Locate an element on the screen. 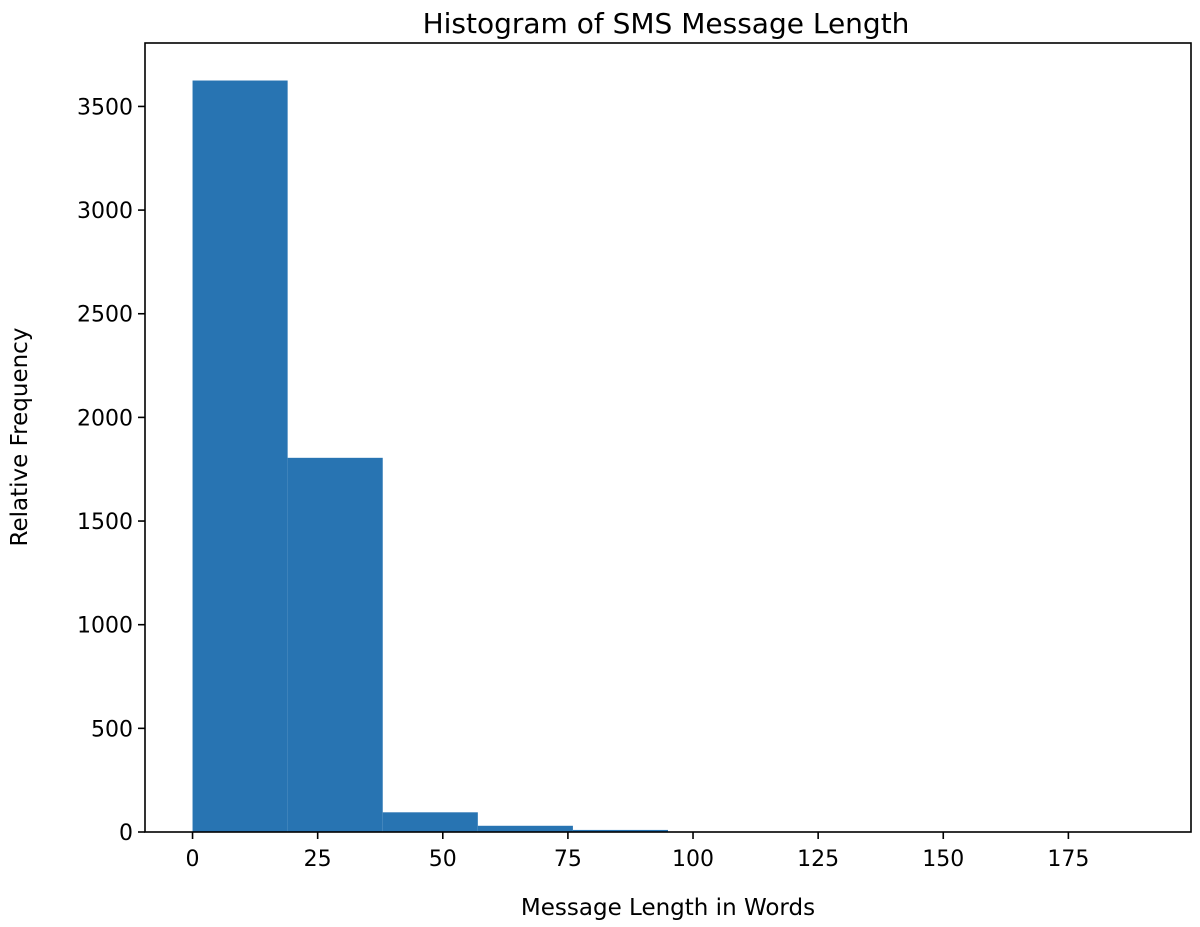 This screenshot has height=927, width=1200. y-tick-label: 2500 is located at coordinates (105, 315).